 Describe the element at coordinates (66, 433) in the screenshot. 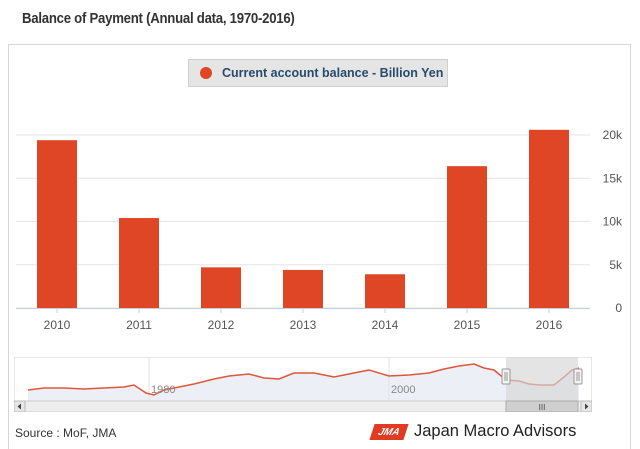

I see `source-note: Source : MoF, JMA` at that location.